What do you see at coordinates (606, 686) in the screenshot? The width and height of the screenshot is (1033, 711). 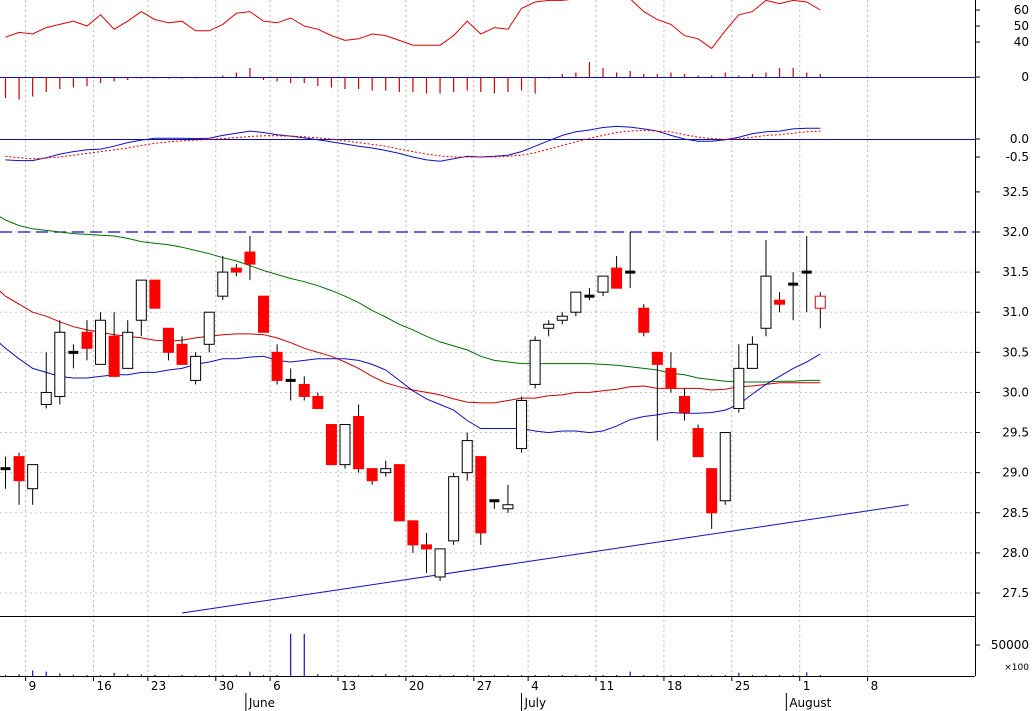 I see `x-tick-label: 11` at bounding box center [606, 686].